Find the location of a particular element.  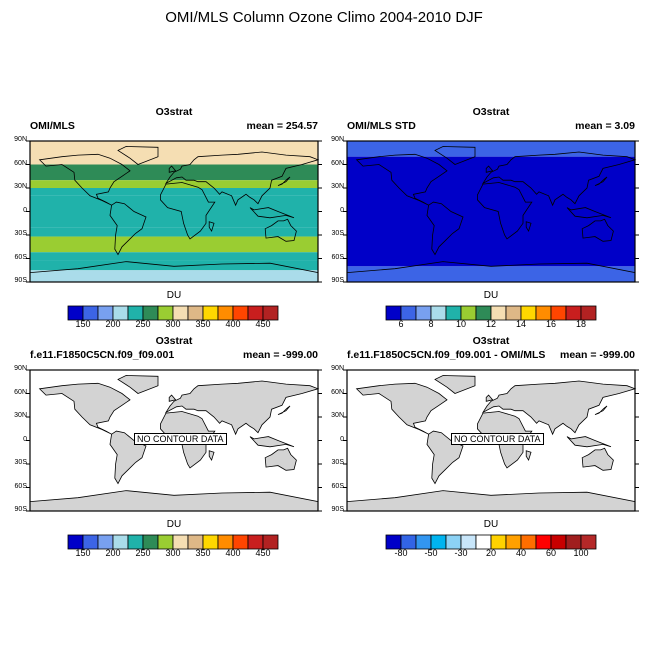

colorbar-label: -50 is located at coordinates (431, 553).